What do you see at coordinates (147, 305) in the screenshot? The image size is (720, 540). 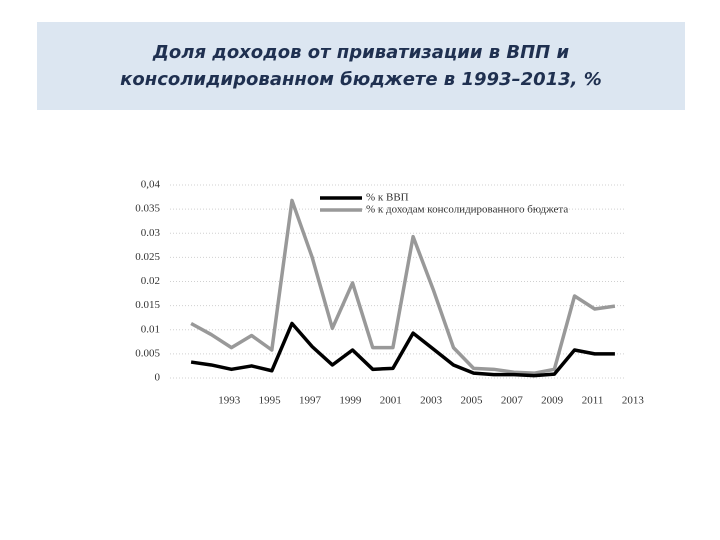 I see `y-tick-label: 0.015` at bounding box center [147, 305].